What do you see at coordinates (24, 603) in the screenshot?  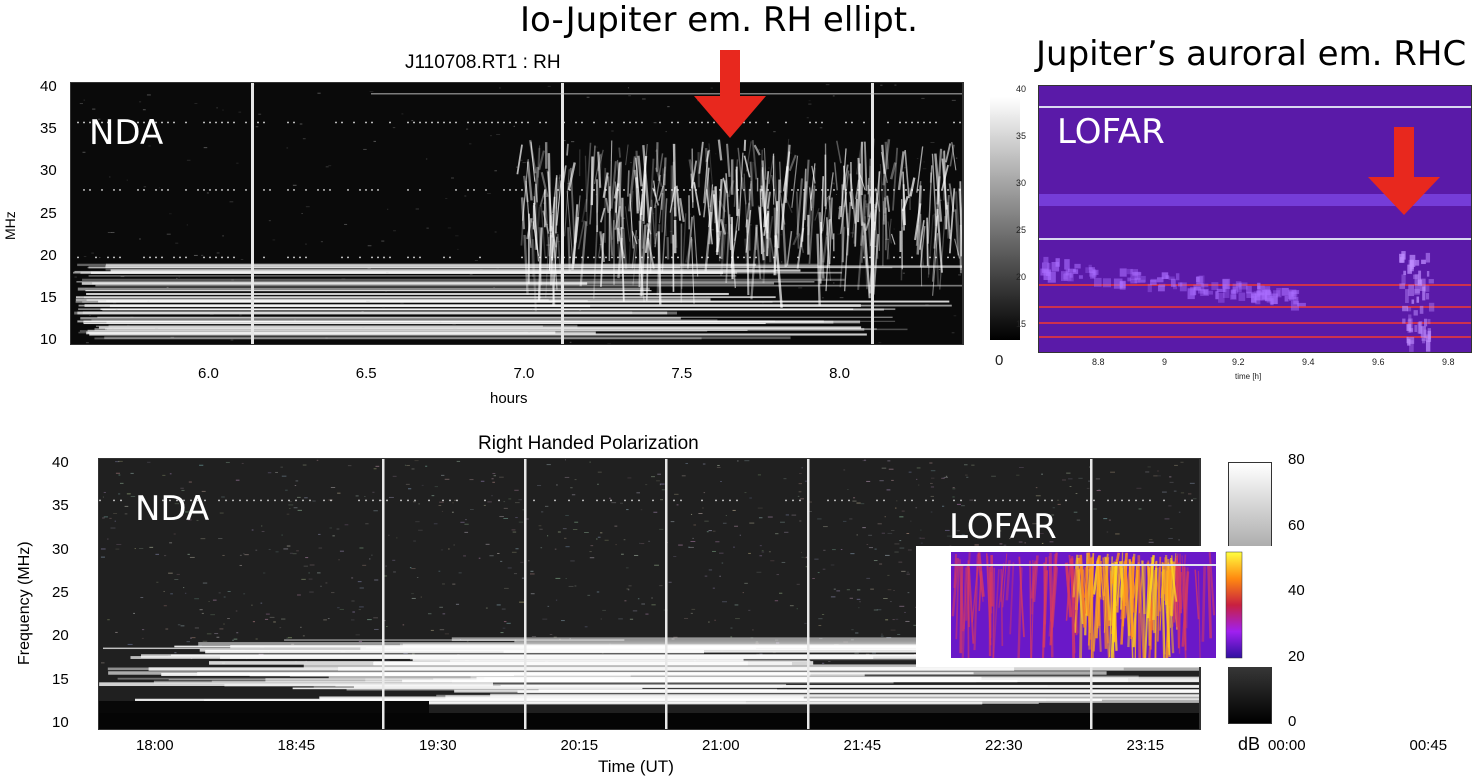 I see `panel3-ylabel: Frequency (MHz)` at bounding box center [24, 603].